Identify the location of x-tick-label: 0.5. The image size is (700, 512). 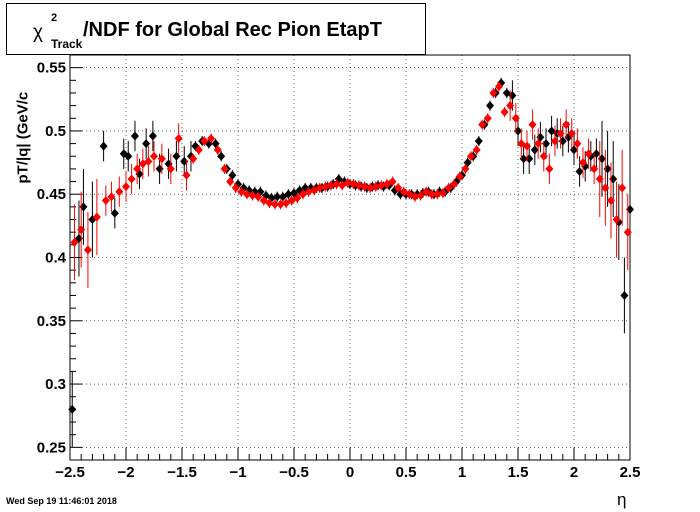
(406, 472).